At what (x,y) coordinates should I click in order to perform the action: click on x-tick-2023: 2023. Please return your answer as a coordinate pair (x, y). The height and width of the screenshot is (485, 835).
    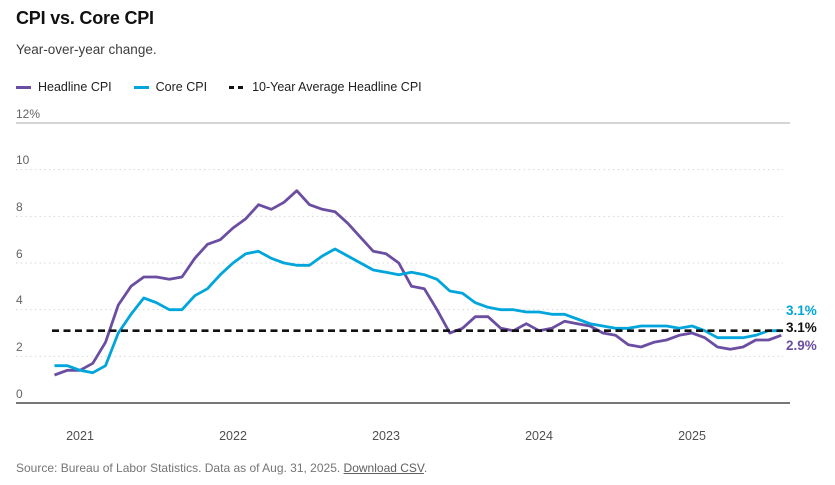
    Looking at the image, I should click on (386, 436).